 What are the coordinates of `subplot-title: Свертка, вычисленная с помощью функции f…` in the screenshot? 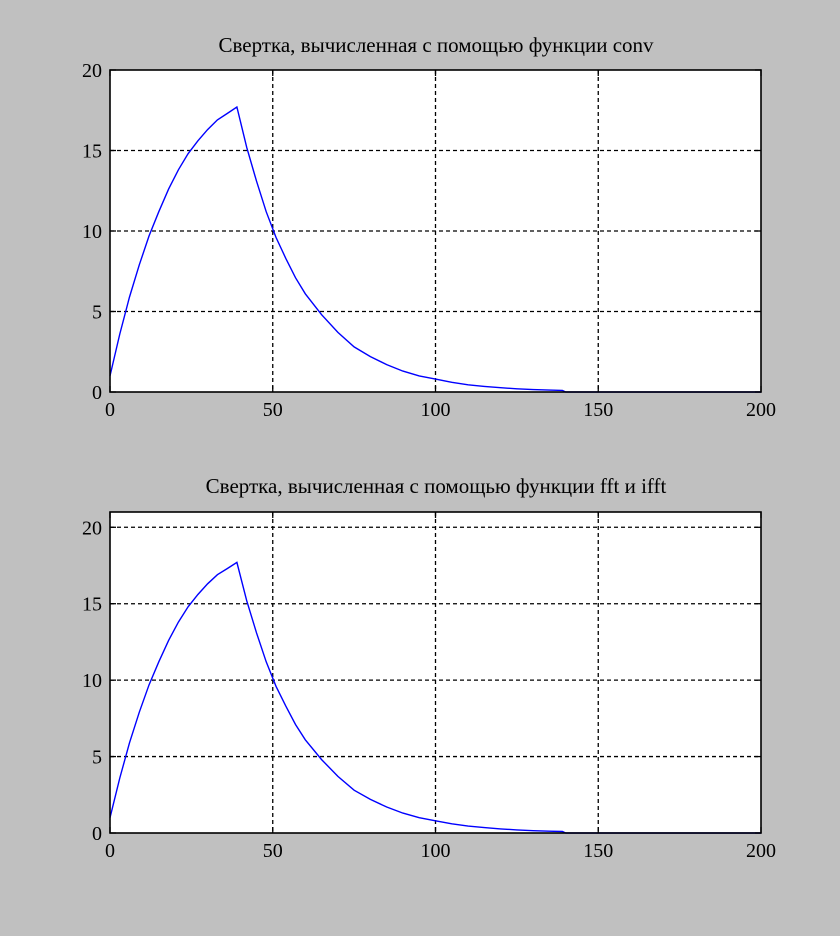 It's located at (436, 486).